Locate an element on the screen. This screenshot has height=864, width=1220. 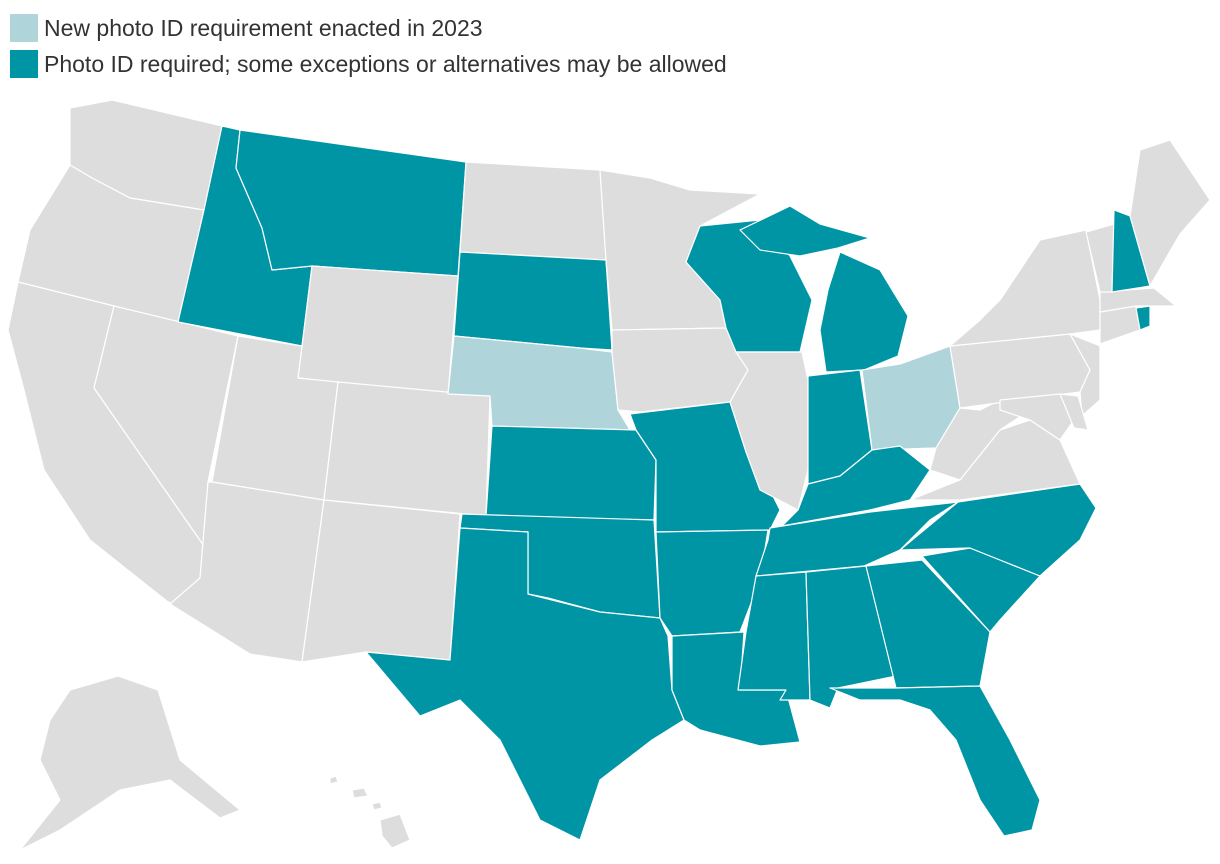
state-ia is located at coordinates (680, 370).